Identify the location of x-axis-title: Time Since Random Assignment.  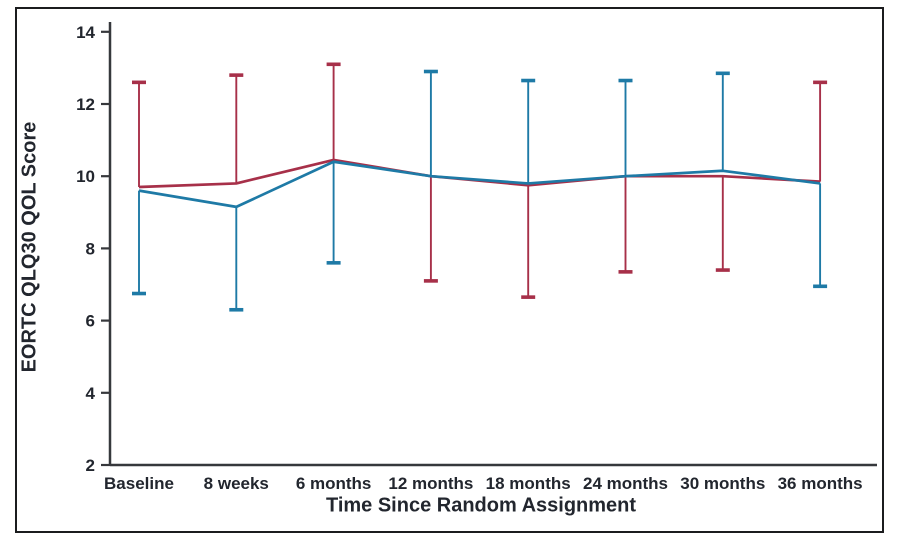
(481, 505).